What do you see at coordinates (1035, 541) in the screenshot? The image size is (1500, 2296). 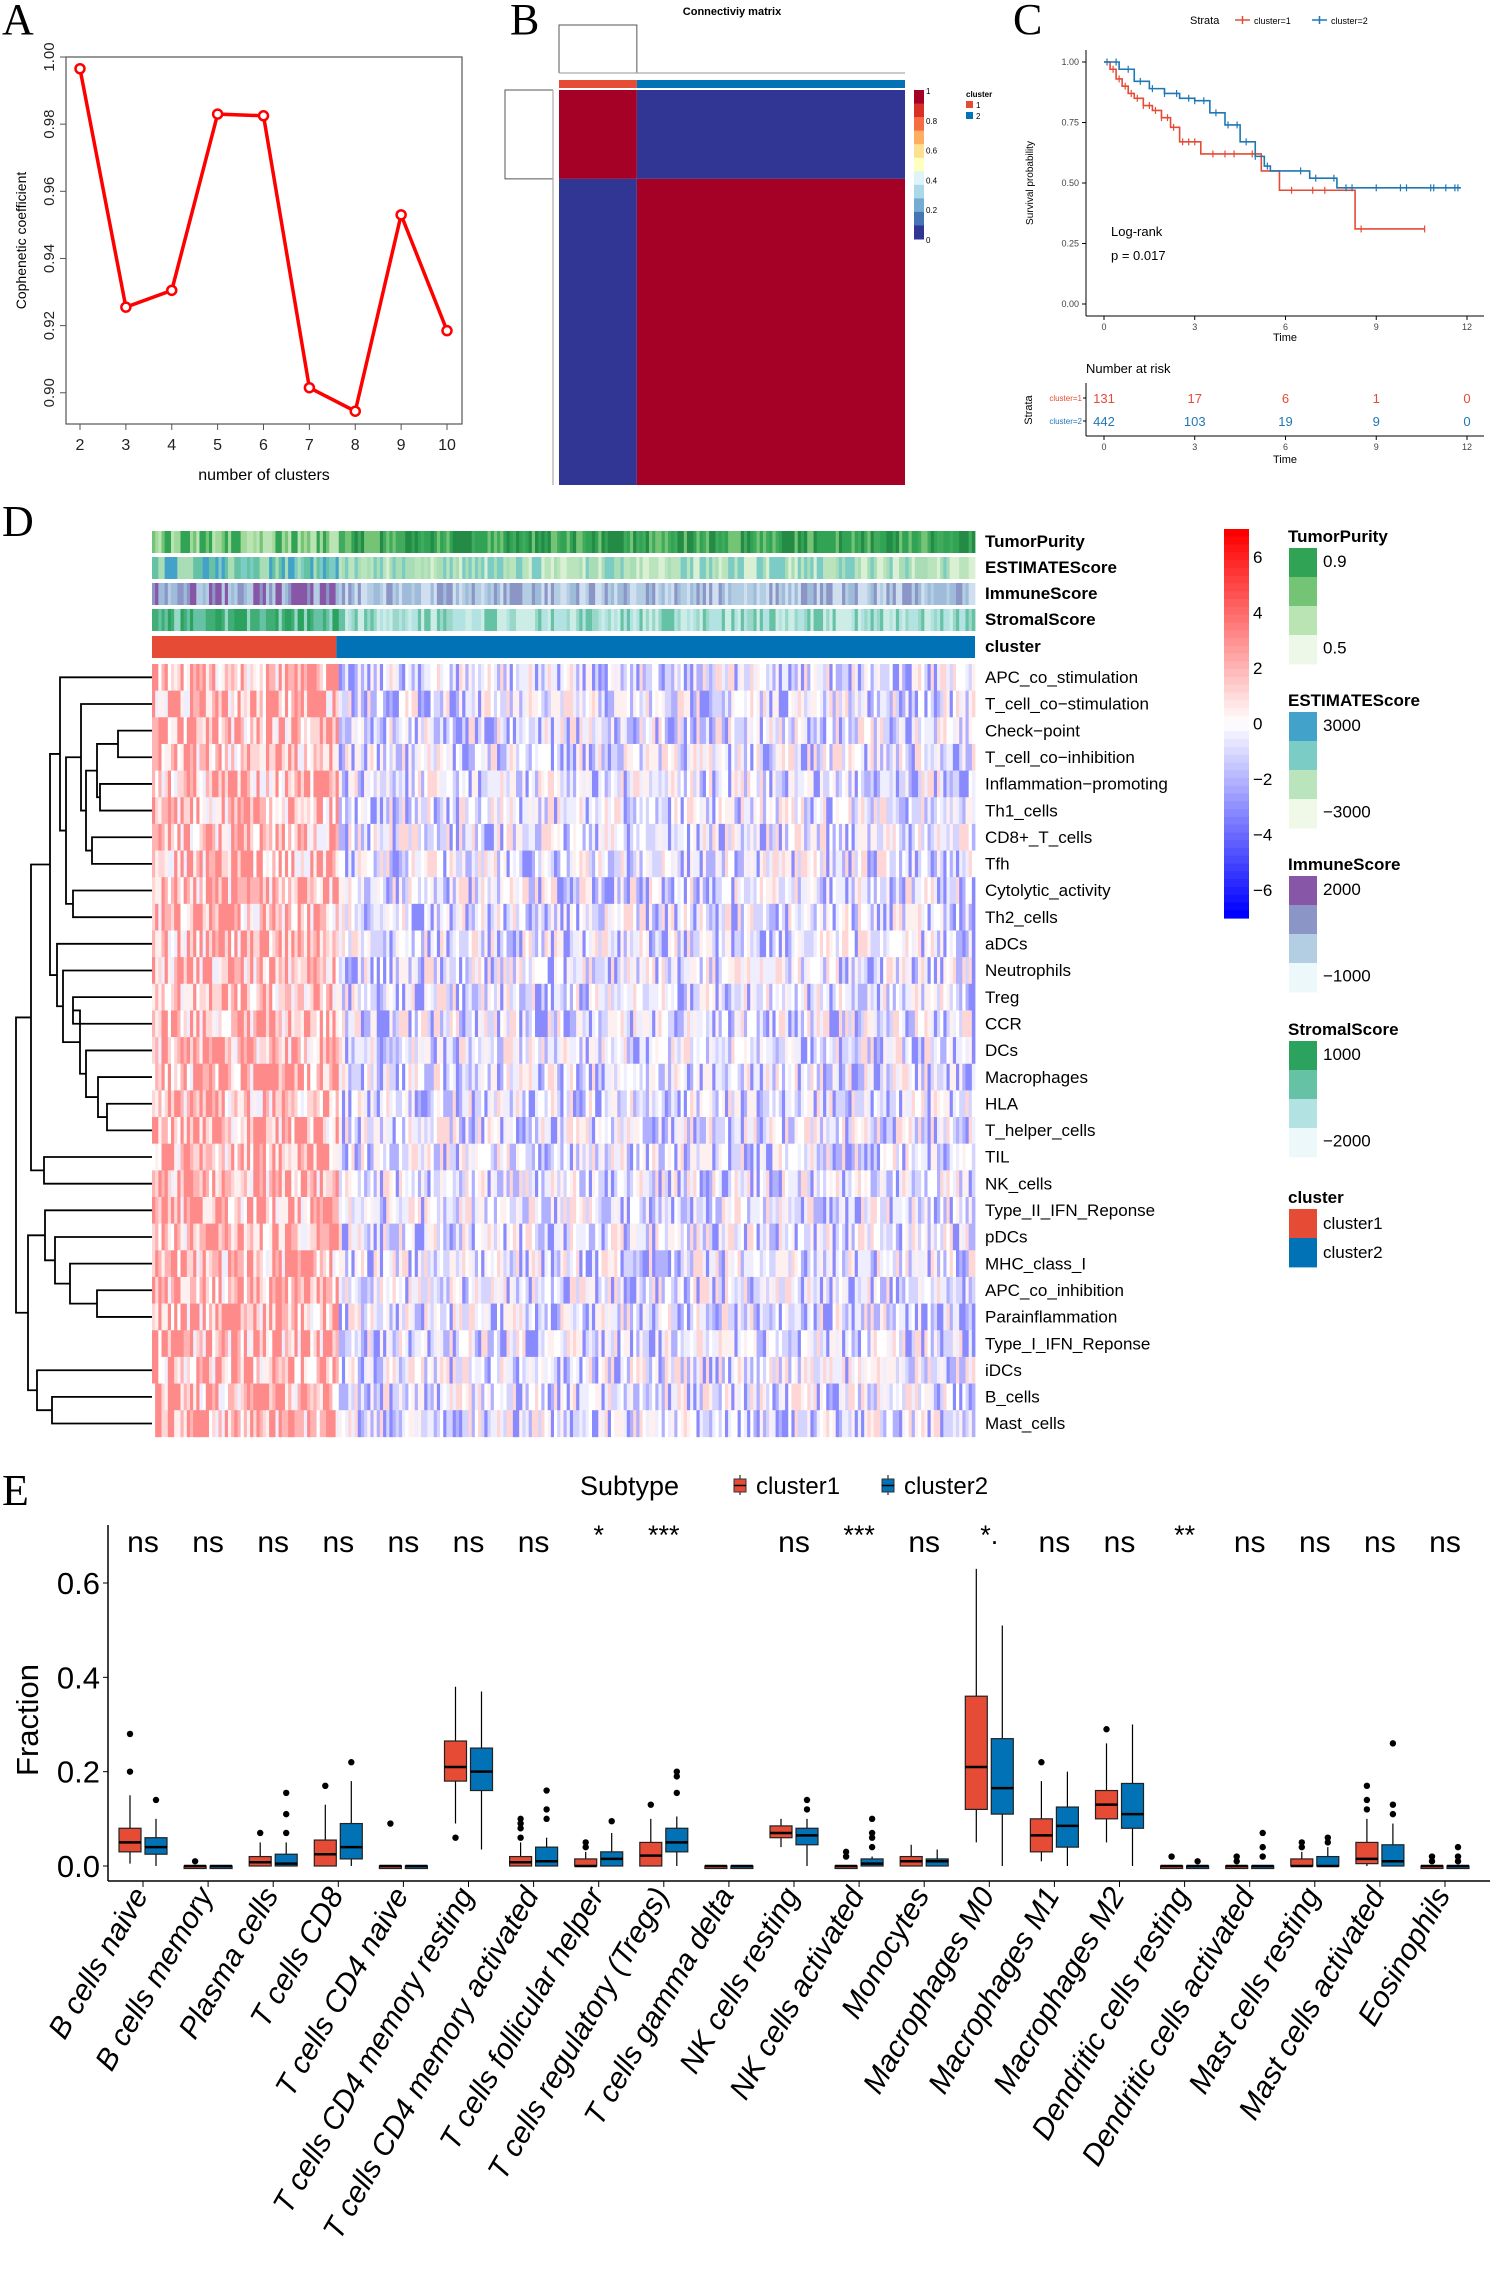 I see `annotation-label: TumorPurity` at bounding box center [1035, 541].